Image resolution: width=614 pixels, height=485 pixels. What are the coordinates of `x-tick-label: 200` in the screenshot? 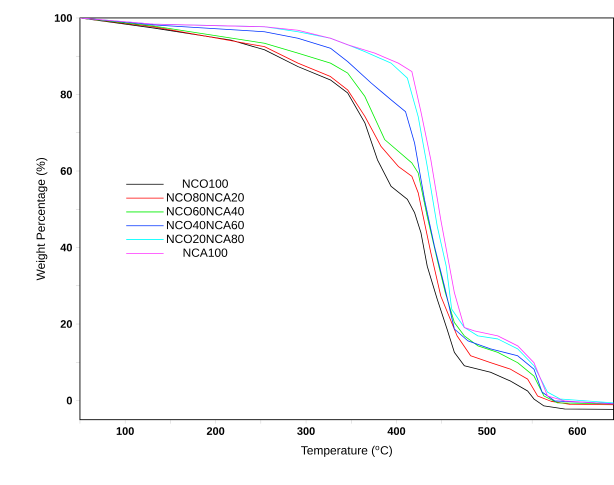 It's located at (215, 431).